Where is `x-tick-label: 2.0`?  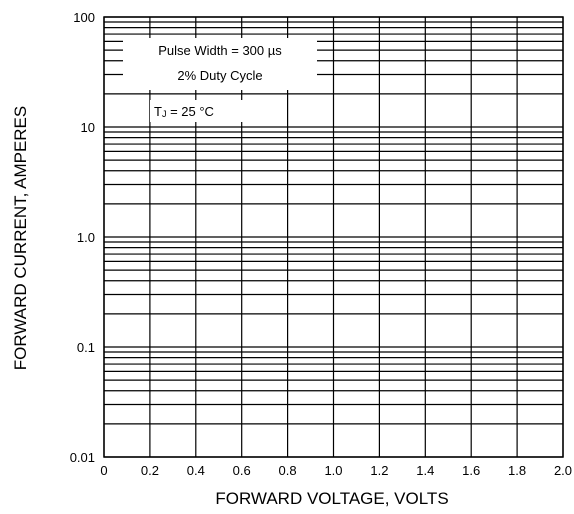
x-tick-label: 2.0 is located at coordinates (563, 470).